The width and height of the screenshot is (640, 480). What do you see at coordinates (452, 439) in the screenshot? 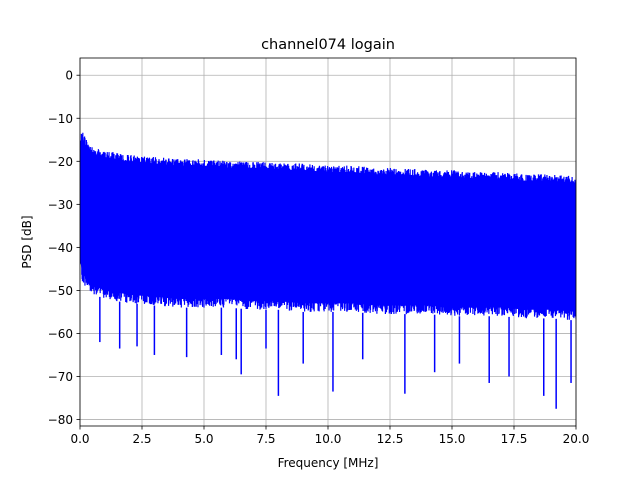
I see `x-tick-label: 15.0` at bounding box center [452, 439].